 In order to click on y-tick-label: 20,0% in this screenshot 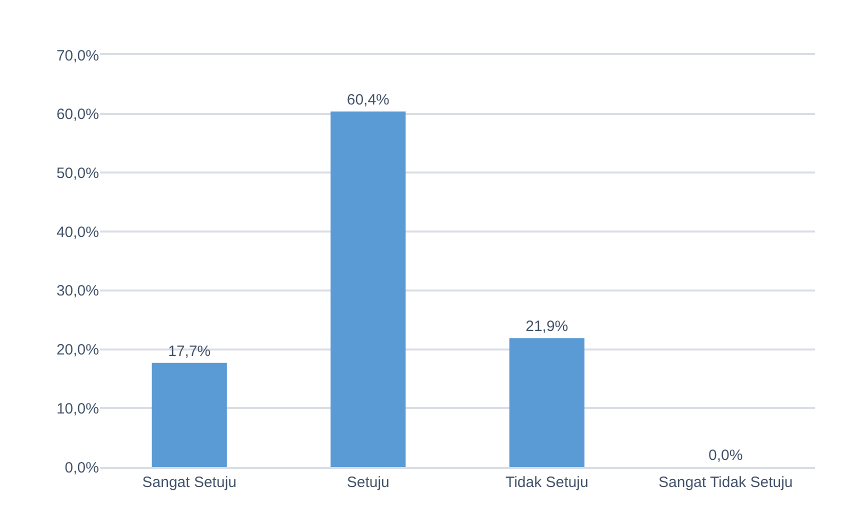, I will do `click(77, 350)`.